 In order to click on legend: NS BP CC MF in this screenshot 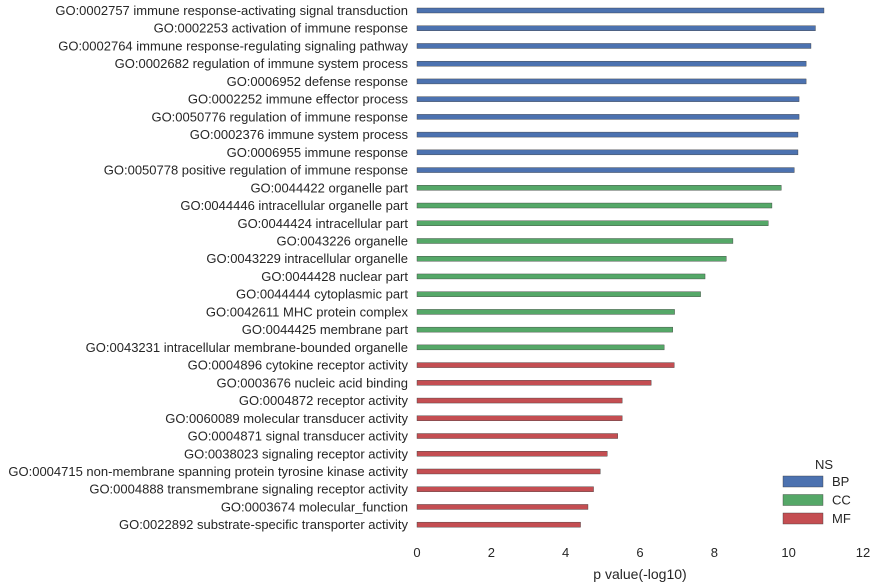, I will do `click(816, 491)`.